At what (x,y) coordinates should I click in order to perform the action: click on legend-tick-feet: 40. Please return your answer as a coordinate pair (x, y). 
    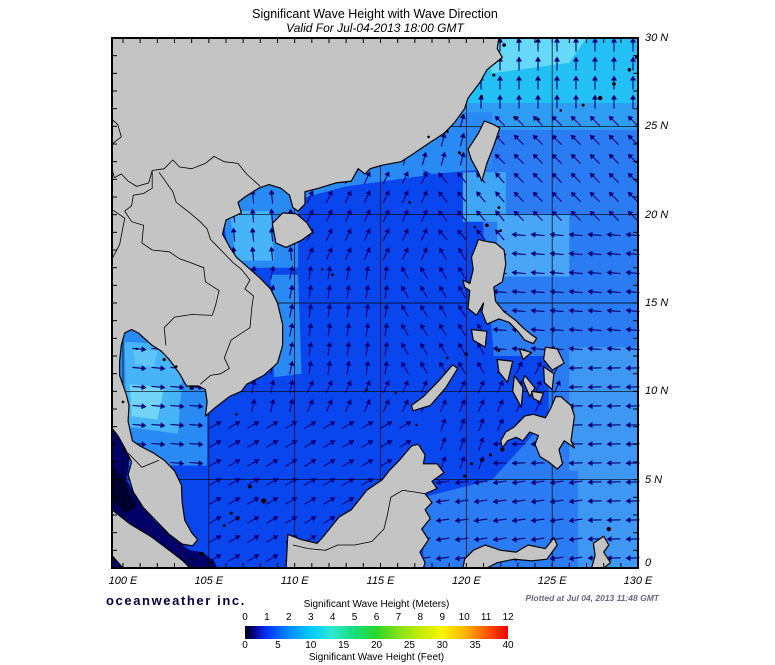
    Looking at the image, I should click on (508, 645).